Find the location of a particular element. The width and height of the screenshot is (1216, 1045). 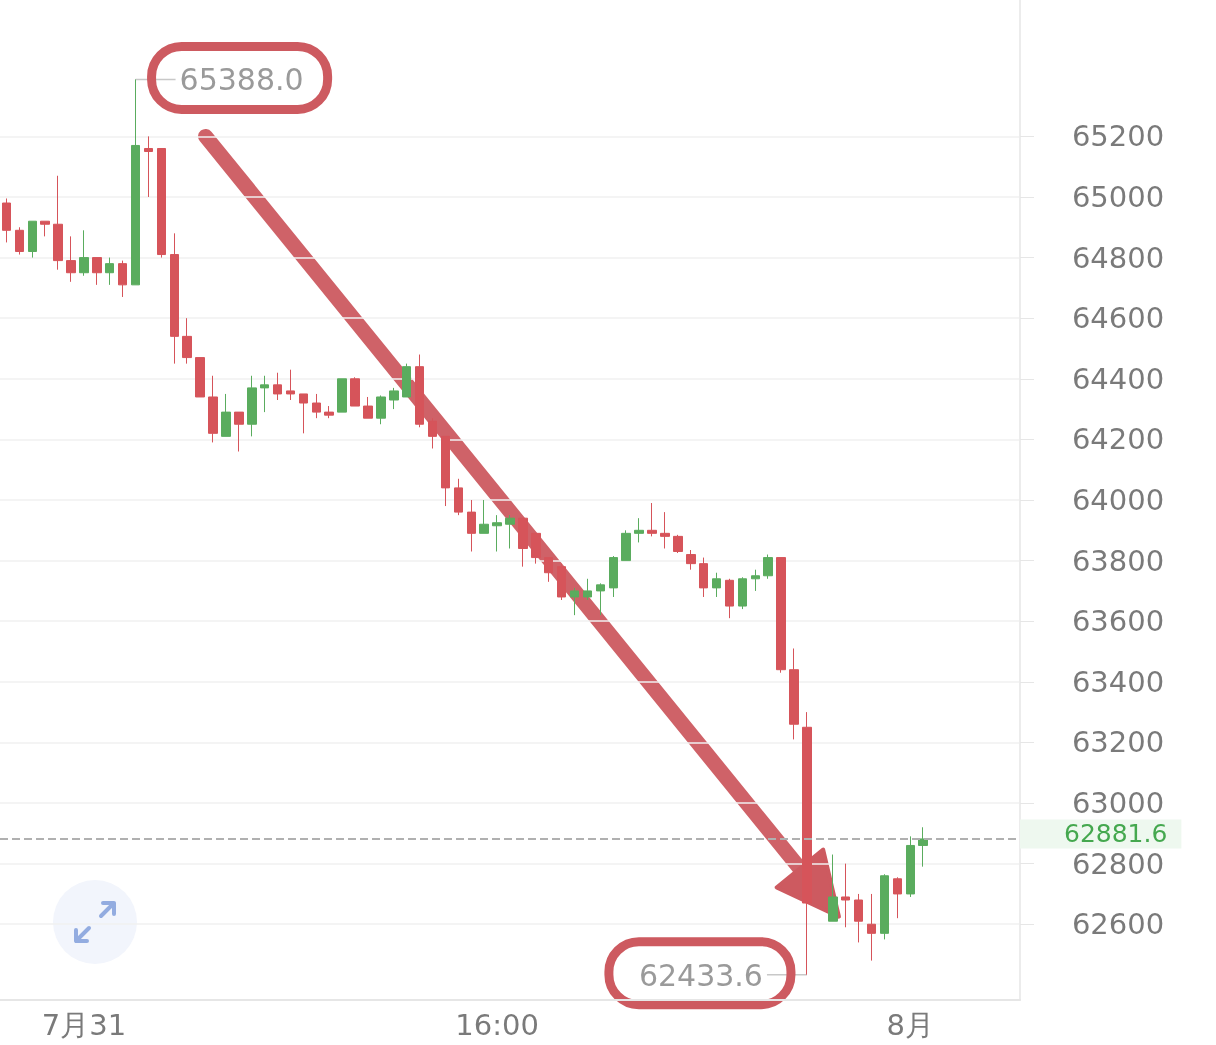

y-tick-label: 64400 is located at coordinates (1118, 378).